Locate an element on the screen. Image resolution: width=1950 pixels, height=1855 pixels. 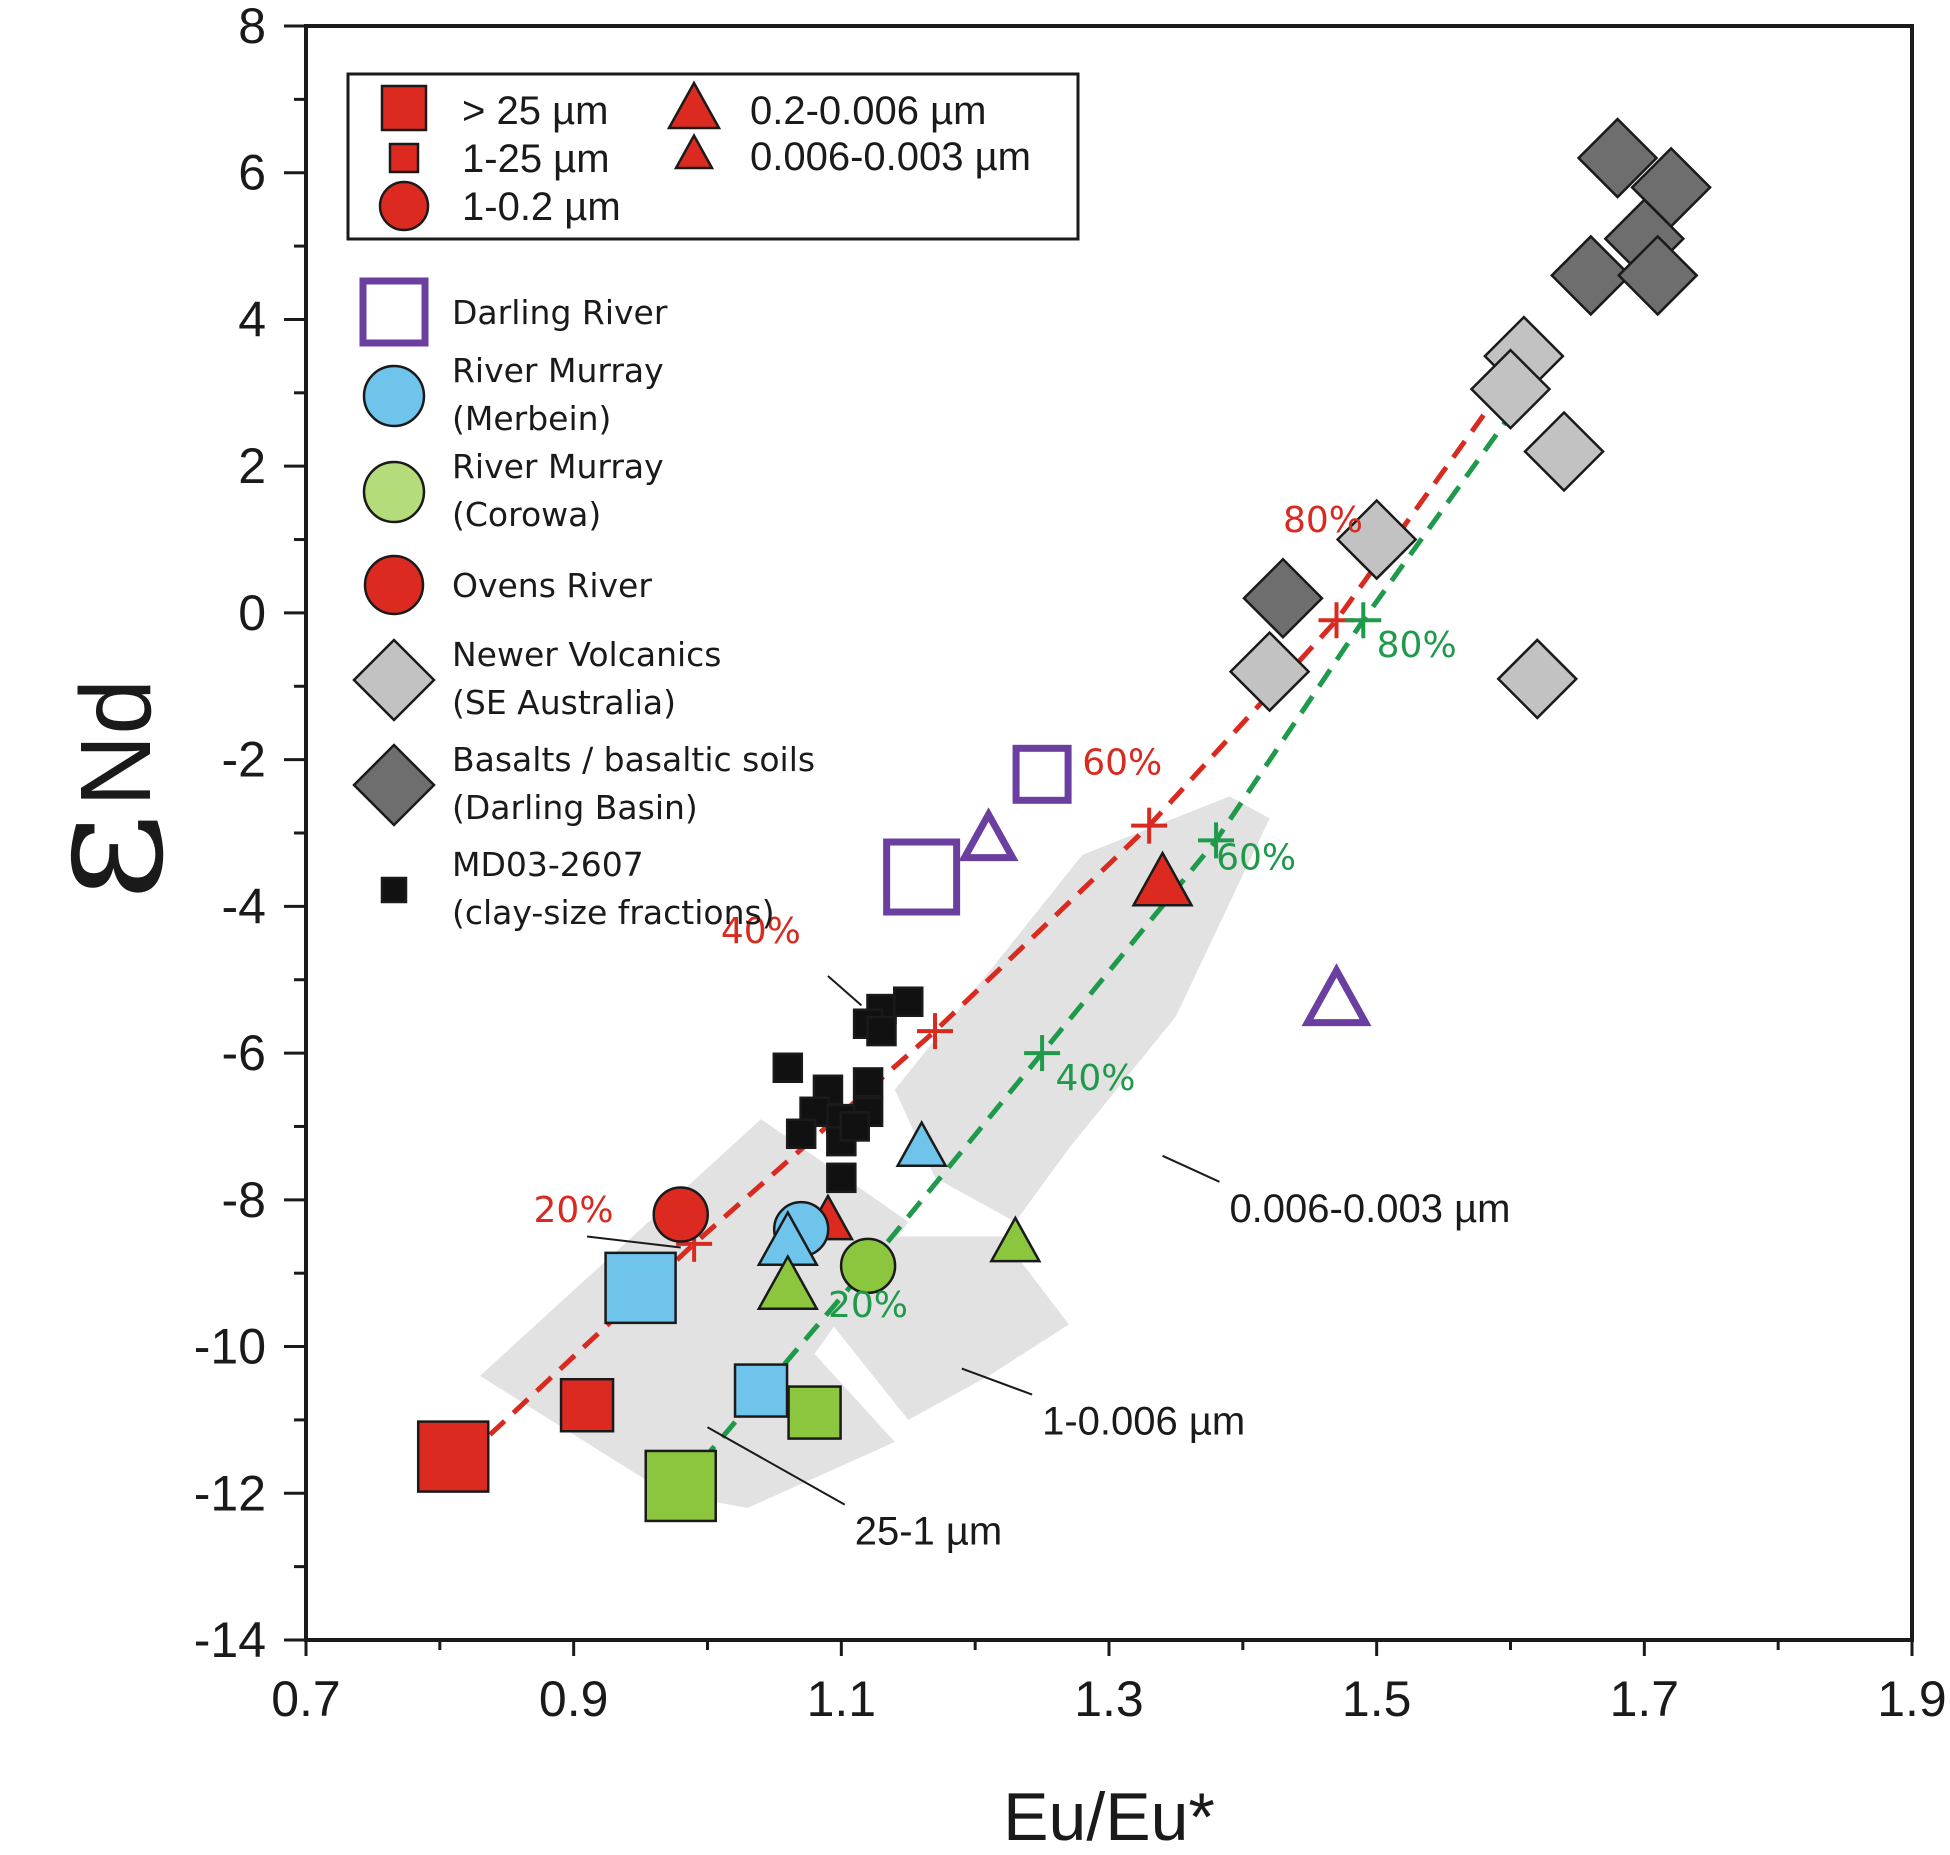
y-tick-label: 6 is located at coordinates (252, 173).